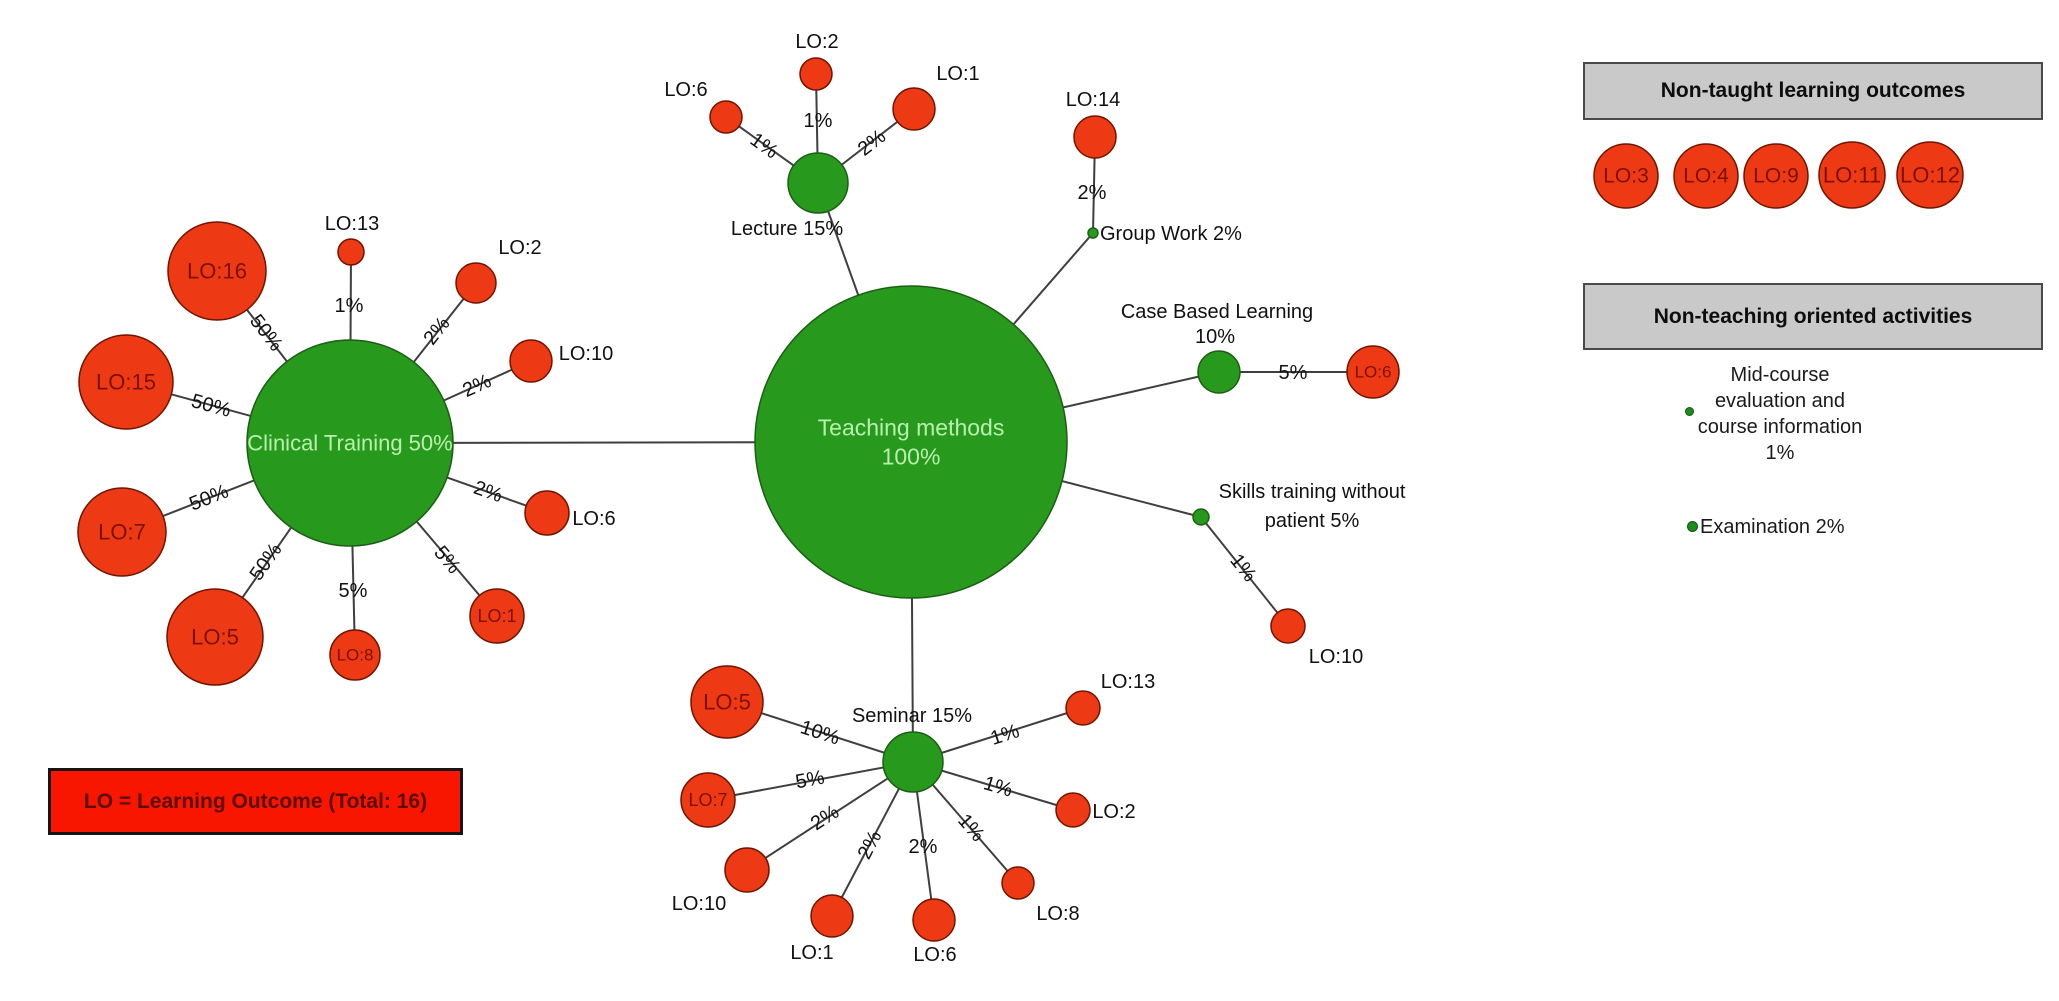 The image size is (2059, 1001). What do you see at coordinates (1095, 137) in the screenshot?
I see `node-g14` at bounding box center [1095, 137].